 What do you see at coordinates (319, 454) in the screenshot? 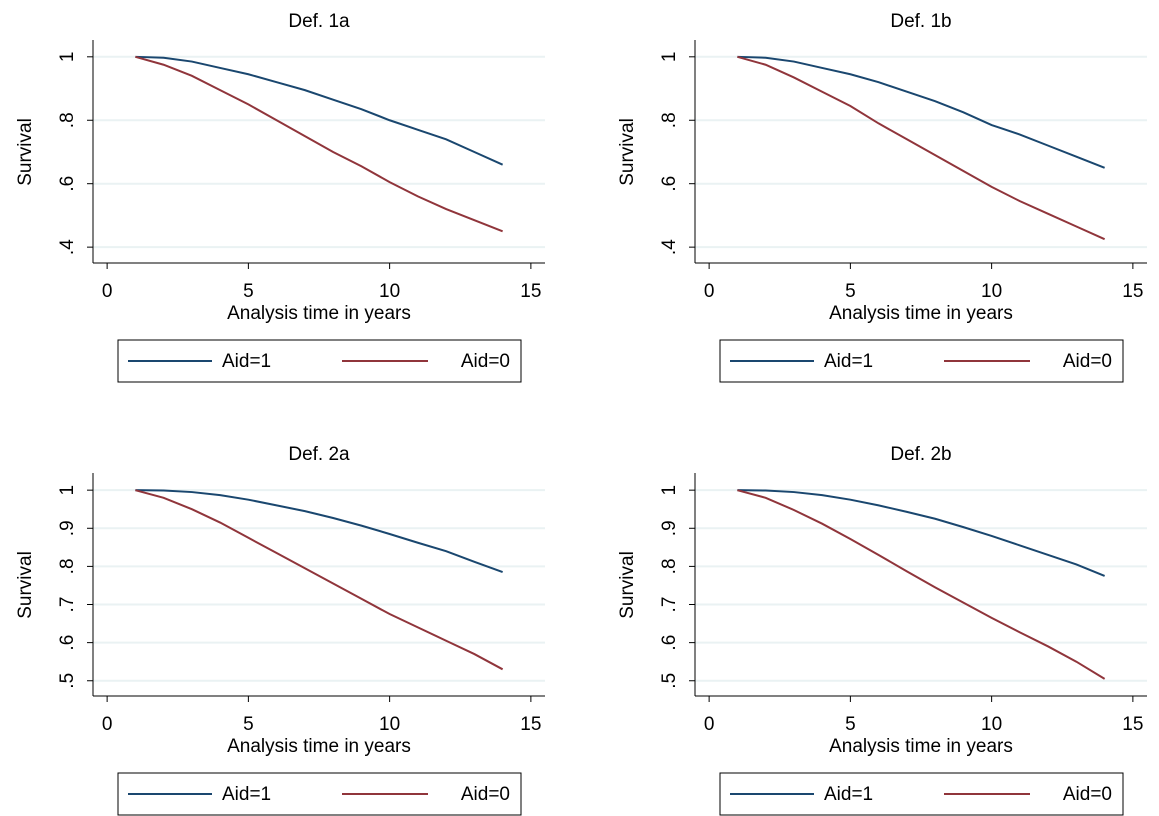
I see `chart-title: Def. 2a` at bounding box center [319, 454].